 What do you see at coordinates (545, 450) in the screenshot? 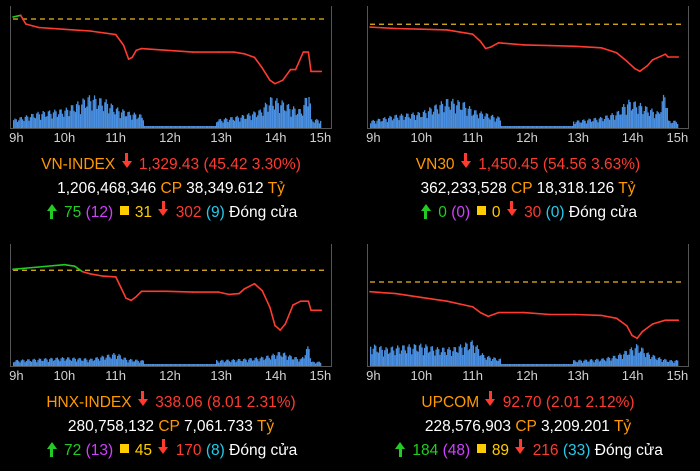
I see `declines-count: 216` at bounding box center [545, 450].